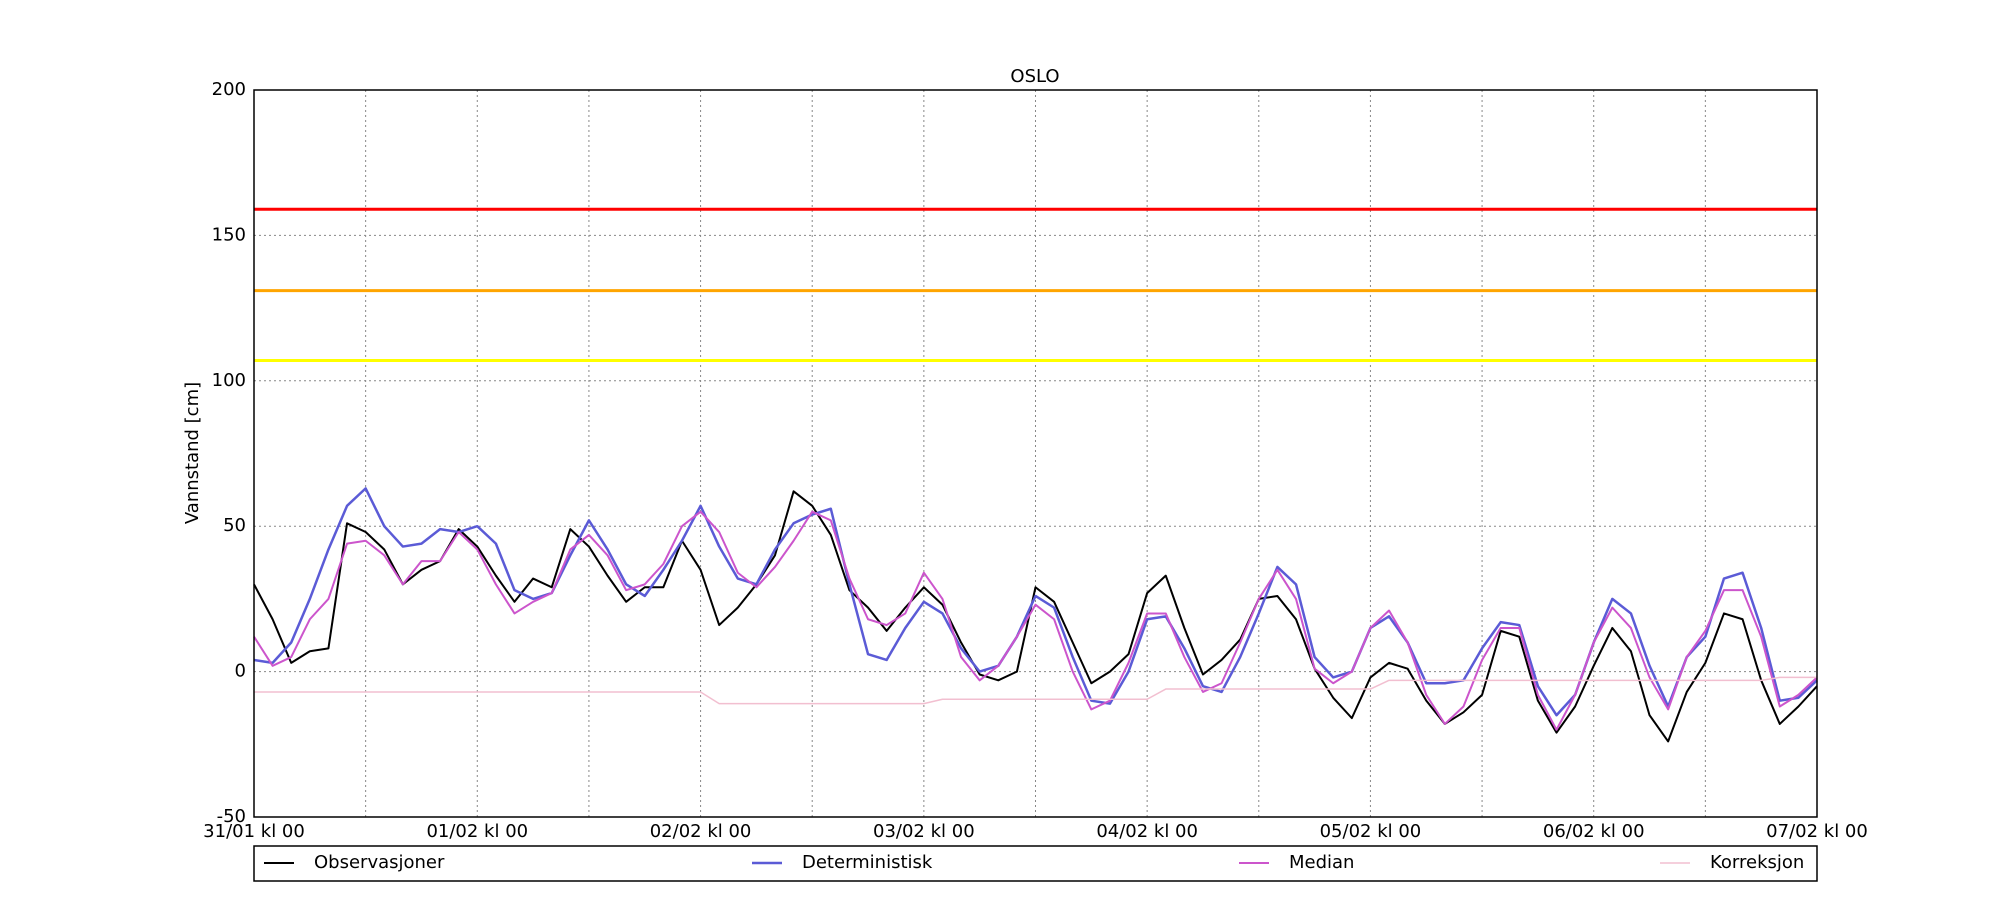 The width and height of the screenshot is (2000, 900). What do you see at coordinates (231, 816) in the screenshot?
I see `y-tick-label: -50` at bounding box center [231, 816].